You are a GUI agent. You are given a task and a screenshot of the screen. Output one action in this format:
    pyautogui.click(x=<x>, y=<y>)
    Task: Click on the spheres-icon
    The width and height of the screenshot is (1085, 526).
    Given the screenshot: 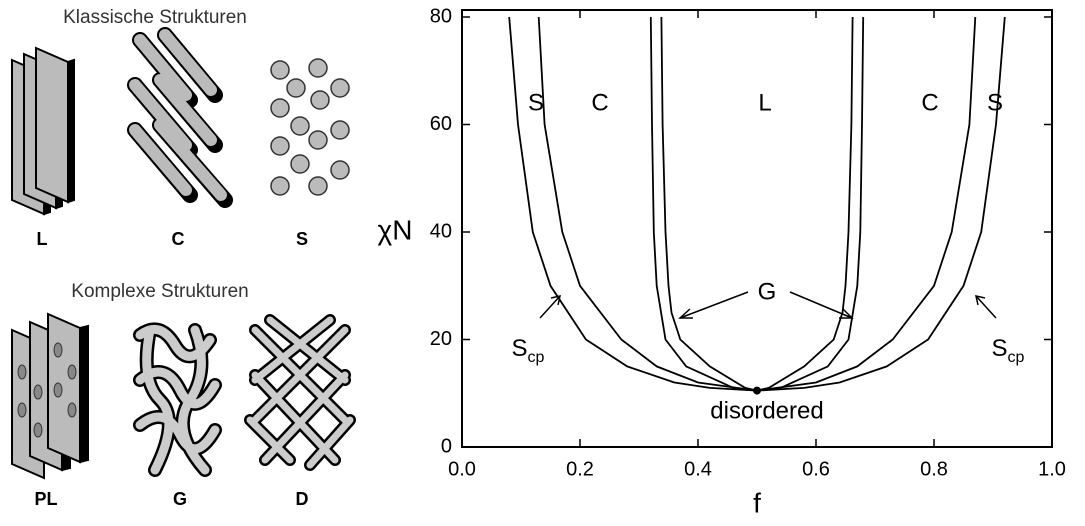 What is the action you would take?
    pyautogui.click(x=310, y=127)
    